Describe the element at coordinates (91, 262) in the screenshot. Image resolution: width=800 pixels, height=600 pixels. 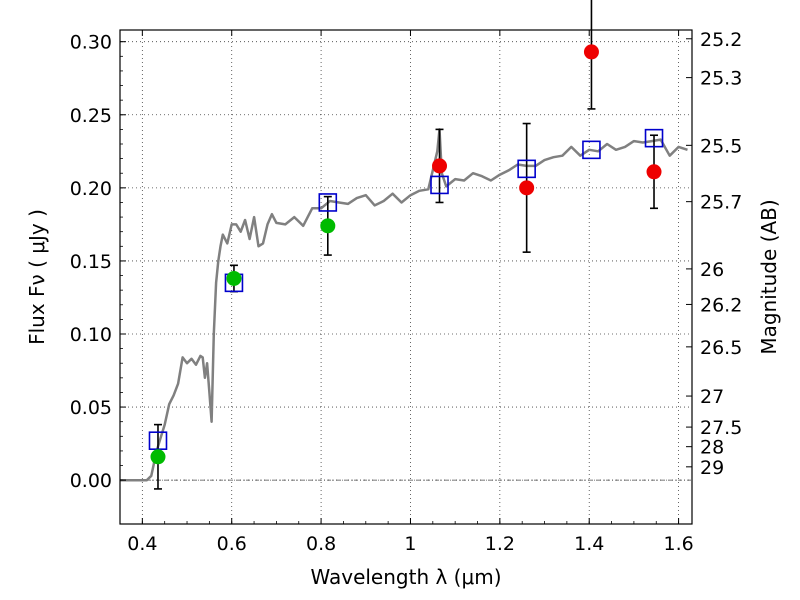
I see `y-tick-label: 0.15` at that location.